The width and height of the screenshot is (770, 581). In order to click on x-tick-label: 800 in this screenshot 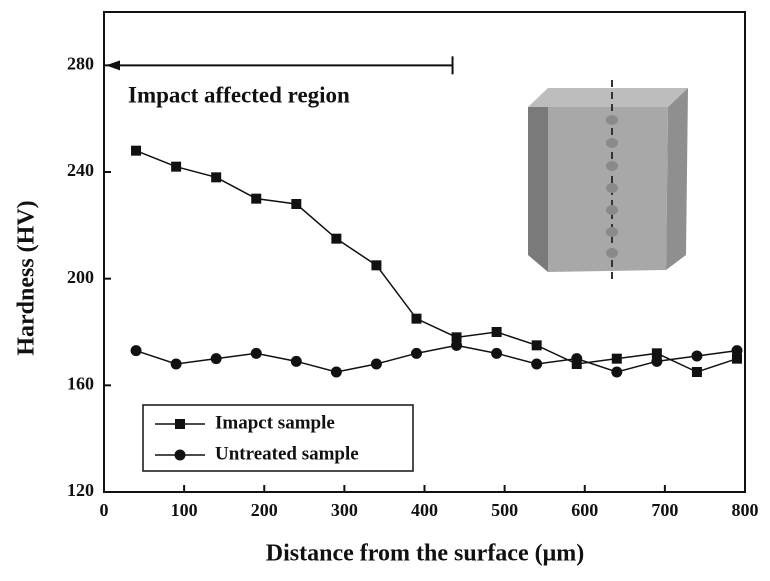, I will do `click(745, 510)`.